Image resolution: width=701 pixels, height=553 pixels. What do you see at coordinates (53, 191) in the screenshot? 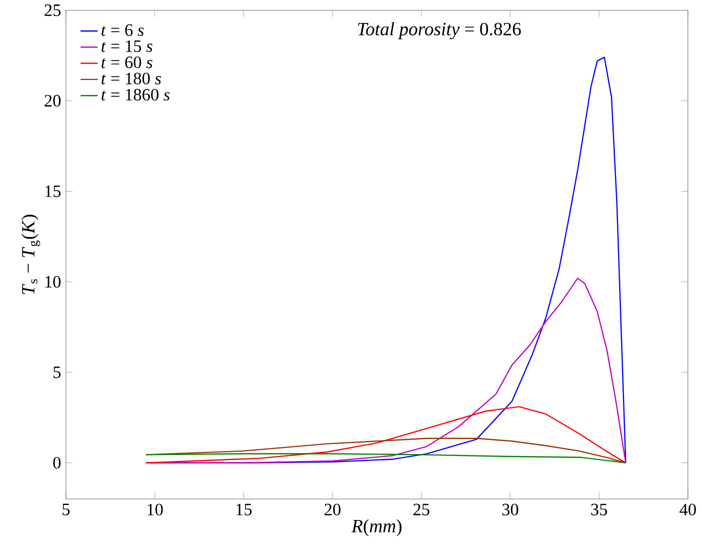
I see `y-tick-label: 15` at bounding box center [53, 191].